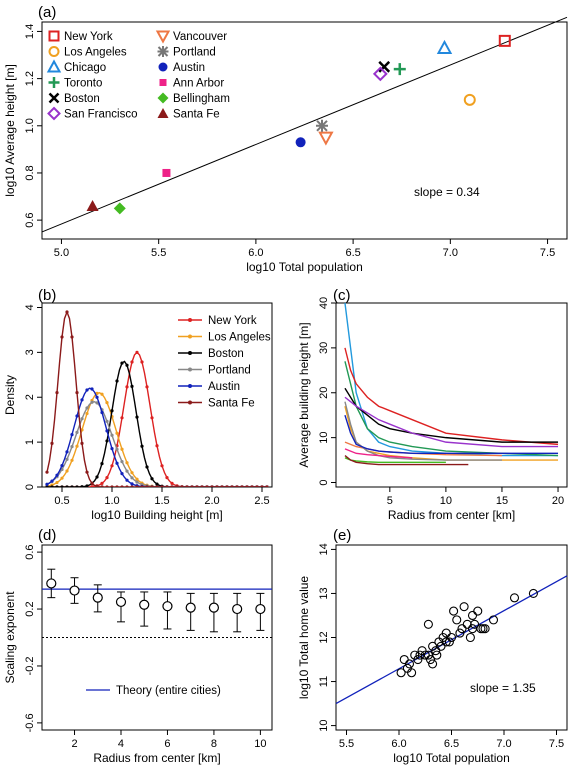 Image resolution: width=581 pixels, height=775 pixels. Describe the element at coordinates (547, 253) in the screenshot. I see `x-tick-label: 7.5` at that location.